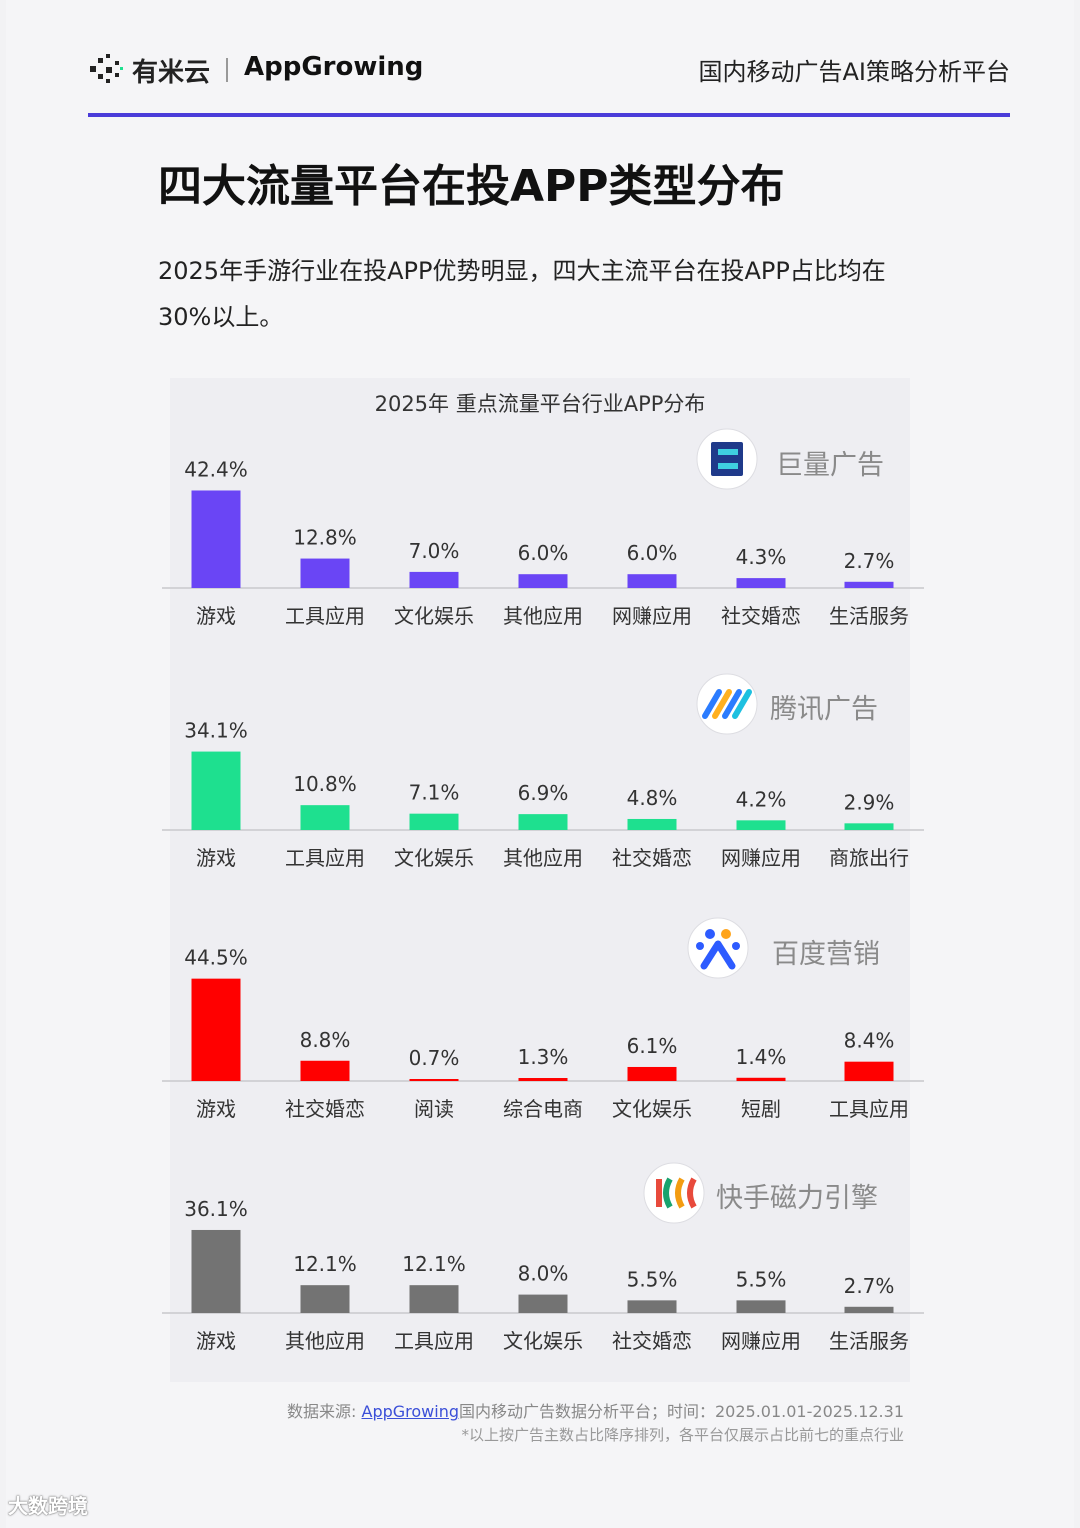 This screenshot has height=1528, width=1080. What do you see at coordinates (549, 70) in the screenshot?
I see `header: 有米云 AppGrowing 国内移动广告AI策略分析平台` at bounding box center [549, 70].